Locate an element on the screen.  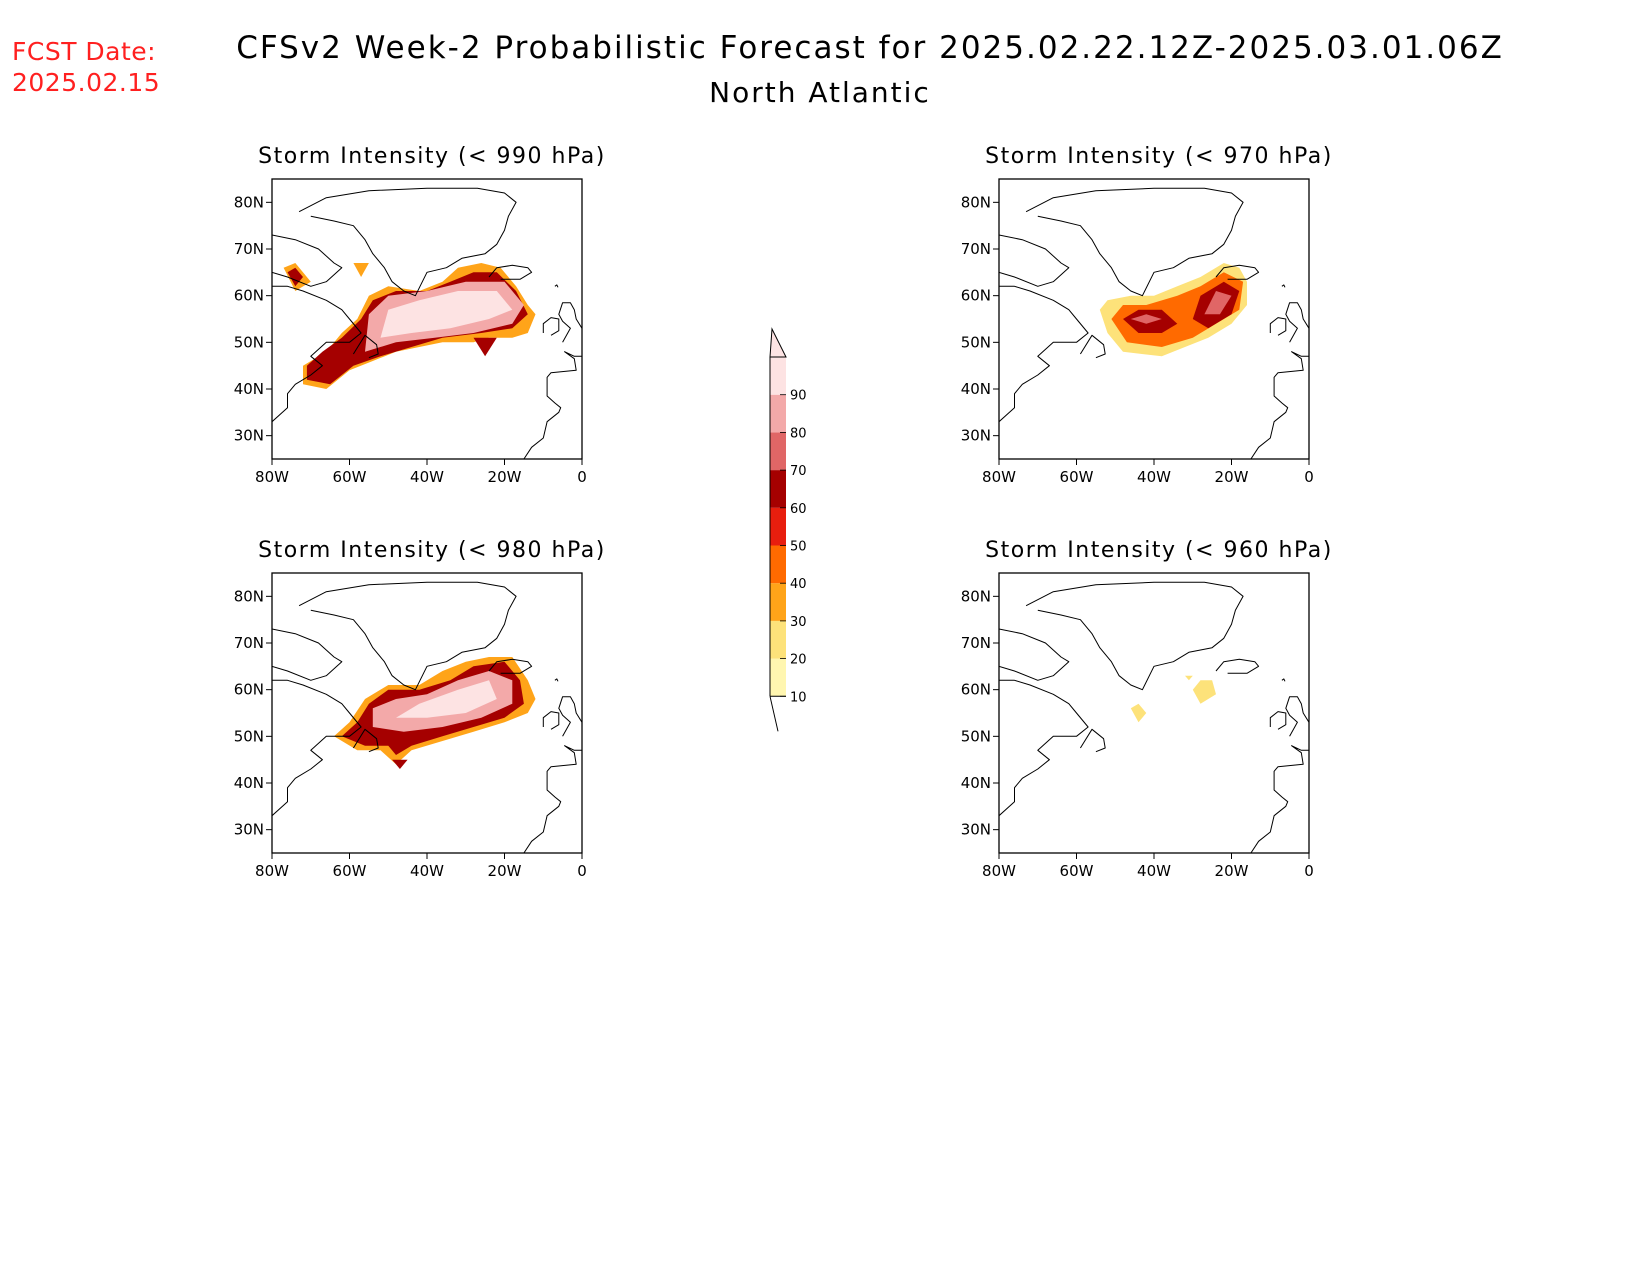
panel-title: Storm Intensity (< 970 hPa) is located at coordinates (1159, 156).